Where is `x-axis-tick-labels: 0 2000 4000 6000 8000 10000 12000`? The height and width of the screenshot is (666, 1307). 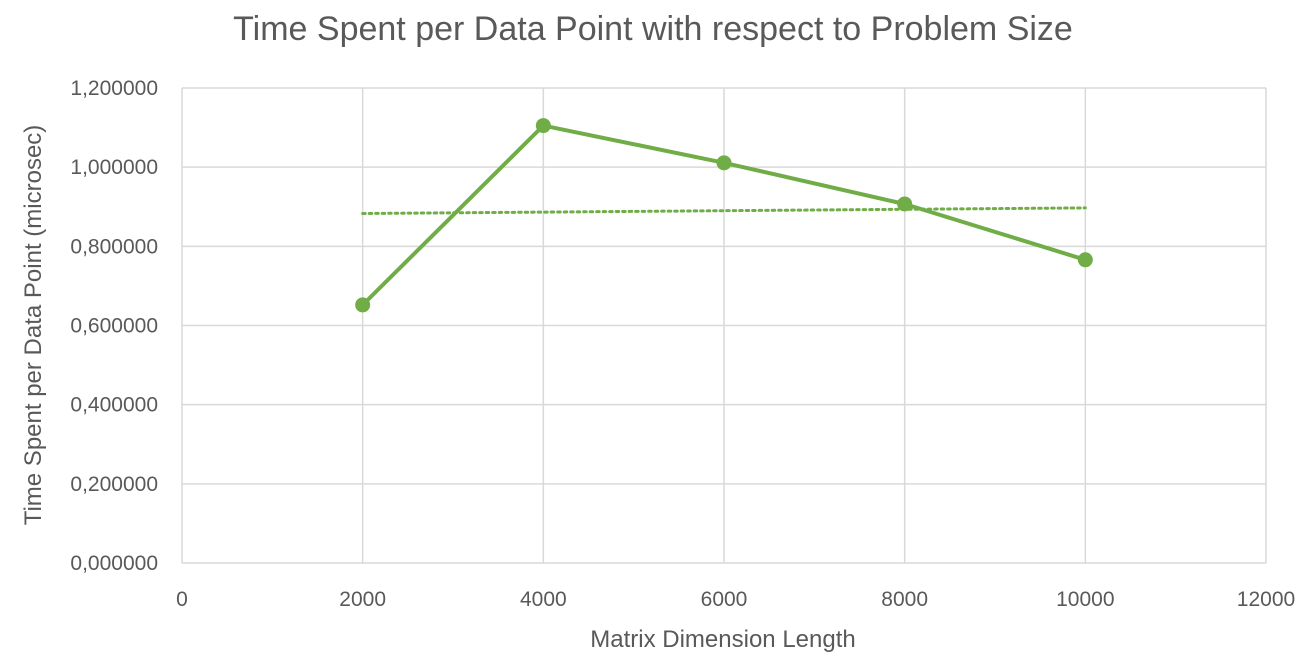 x-axis-tick-labels: 0 2000 4000 6000 8000 10000 12000 is located at coordinates (735, 599).